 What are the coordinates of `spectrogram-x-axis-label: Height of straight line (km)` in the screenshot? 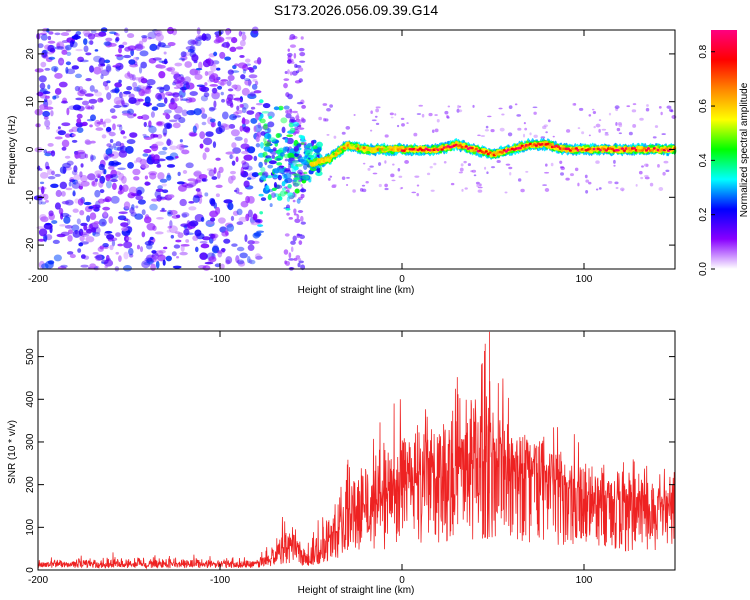 It's located at (356, 290).